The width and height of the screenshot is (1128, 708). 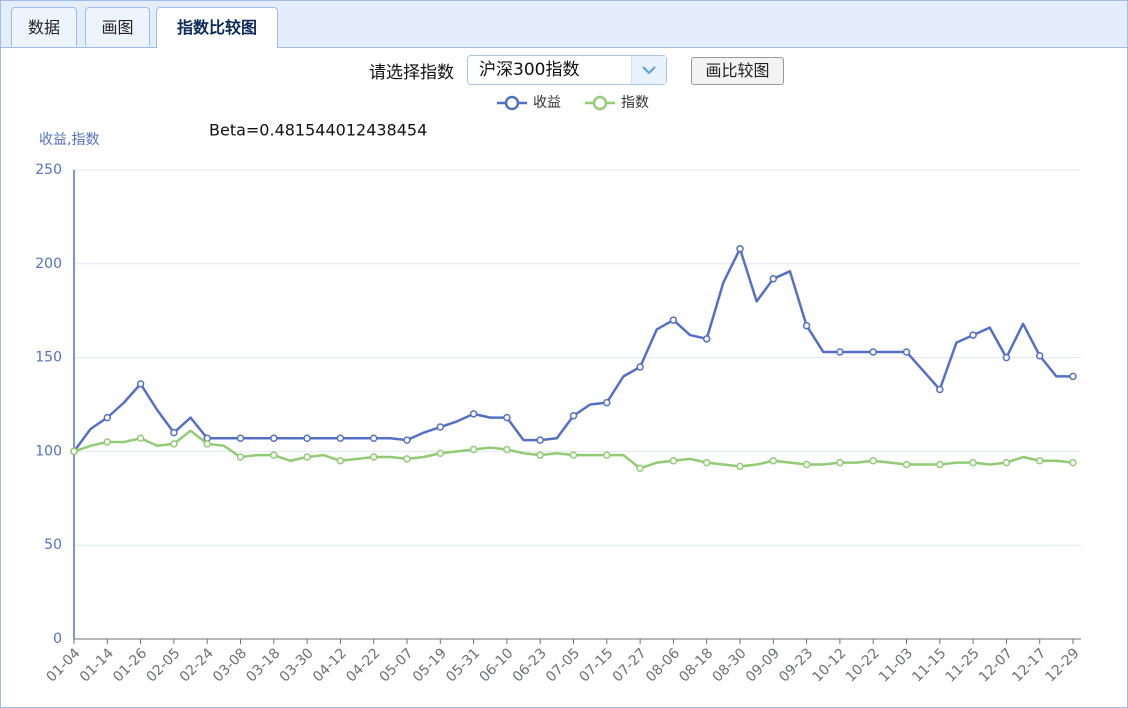 I want to click on x-tick-label: 03-30, so click(x=297, y=665).